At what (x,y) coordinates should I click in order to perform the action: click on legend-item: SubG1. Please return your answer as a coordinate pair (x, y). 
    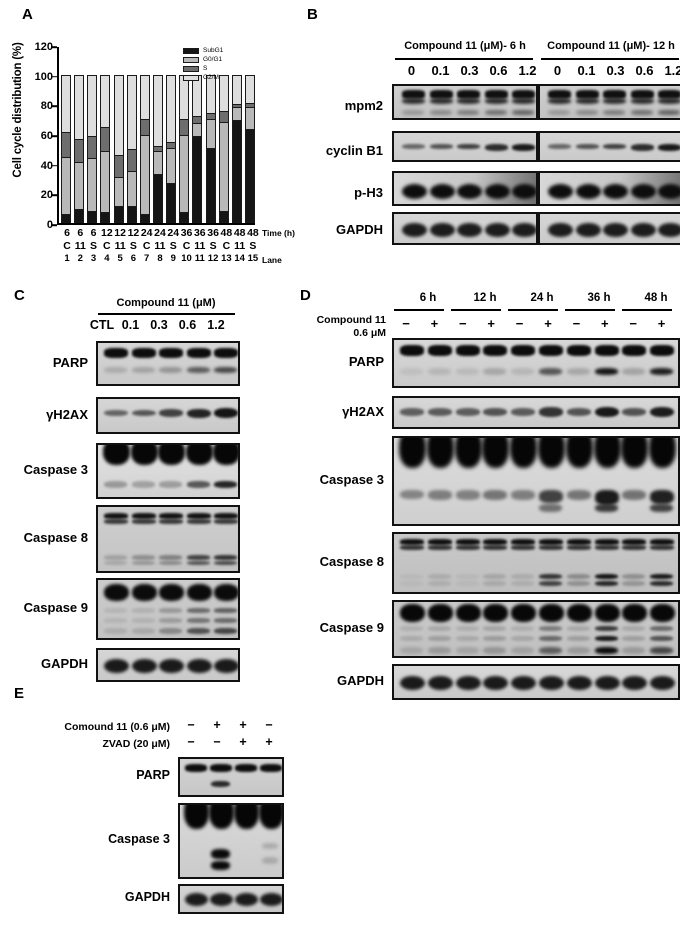
    Looking at the image, I should click on (203, 51).